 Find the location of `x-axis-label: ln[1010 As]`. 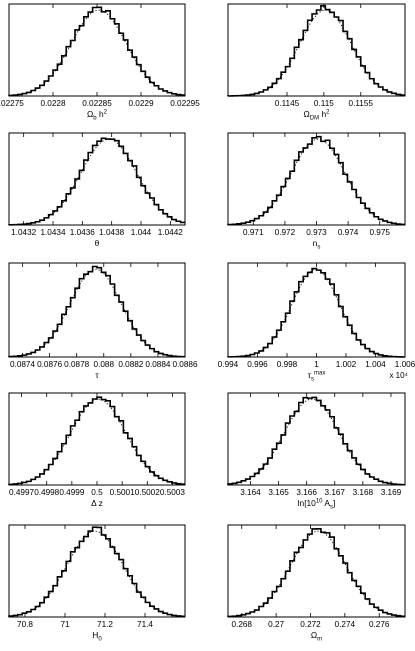

x-axis-label: ln[1010 As] is located at coordinates (317, 504).